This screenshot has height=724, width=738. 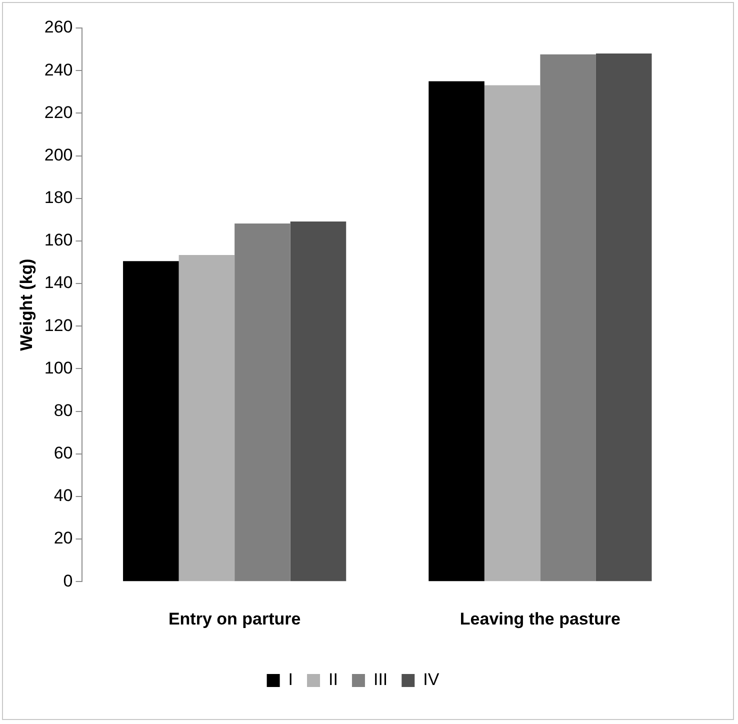 What do you see at coordinates (58, 368) in the screenshot?
I see `y-tick-label: 100` at bounding box center [58, 368].